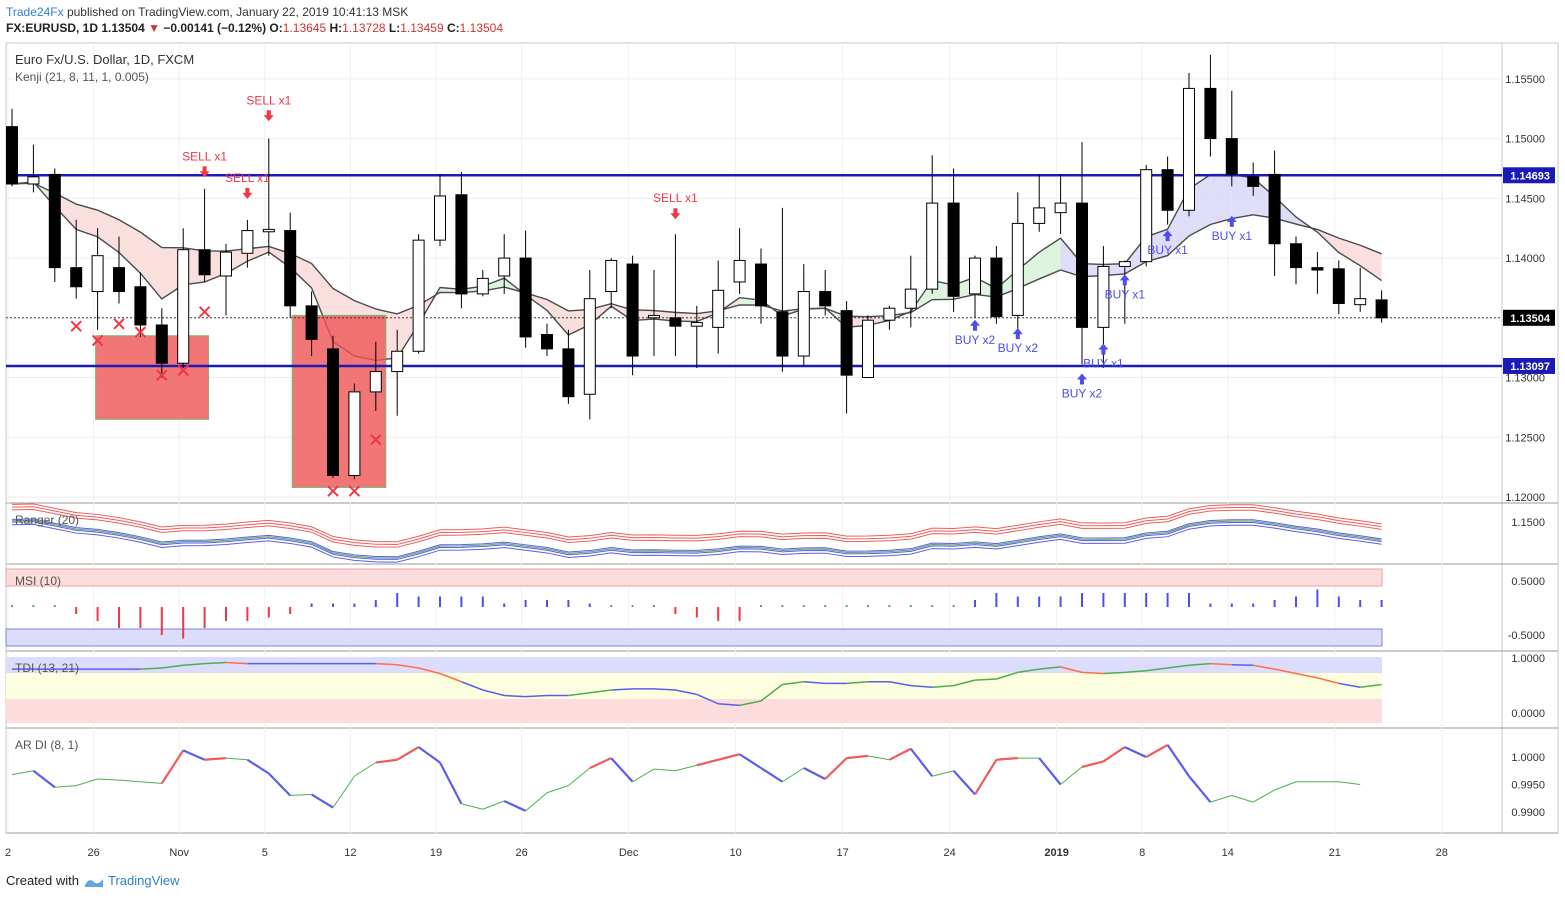 The height and width of the screenshot is (899, 1565). I want to click on price-axis-badge, so click(1529, 317).